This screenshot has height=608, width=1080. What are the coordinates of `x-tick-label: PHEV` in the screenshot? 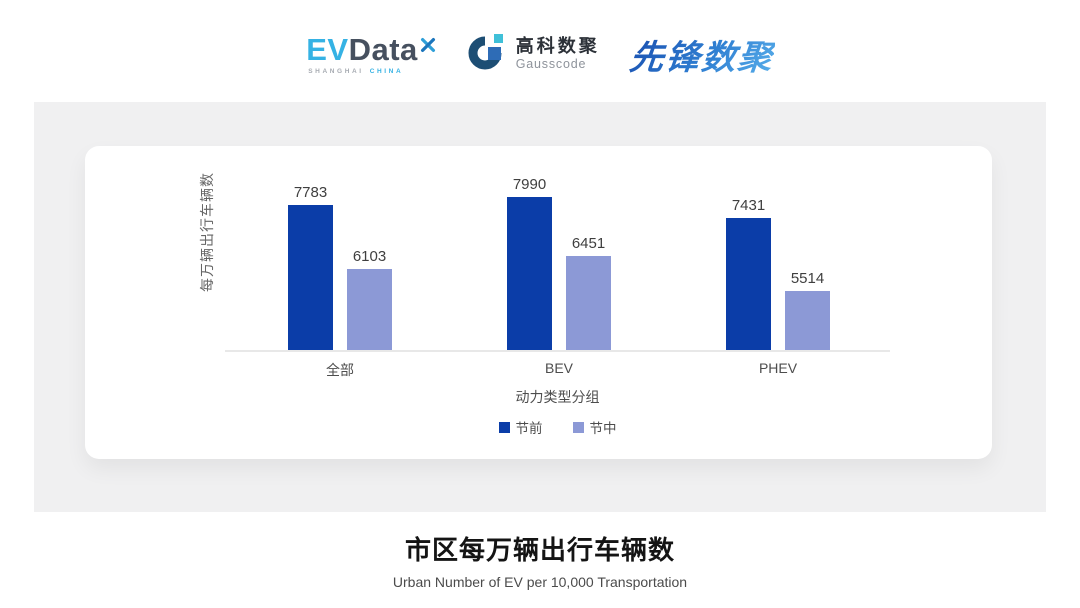 It's located at (778, 368).